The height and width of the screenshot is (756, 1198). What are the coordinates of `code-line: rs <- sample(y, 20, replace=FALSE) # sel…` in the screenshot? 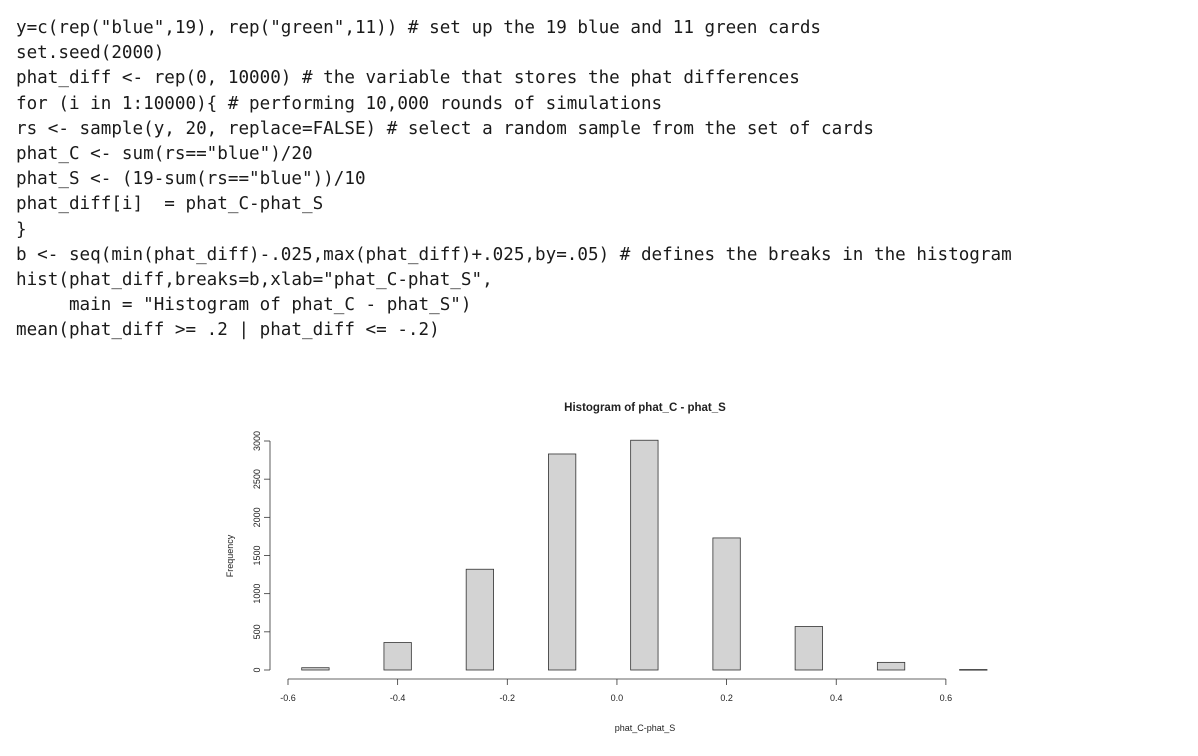 It's located at (445, 128).